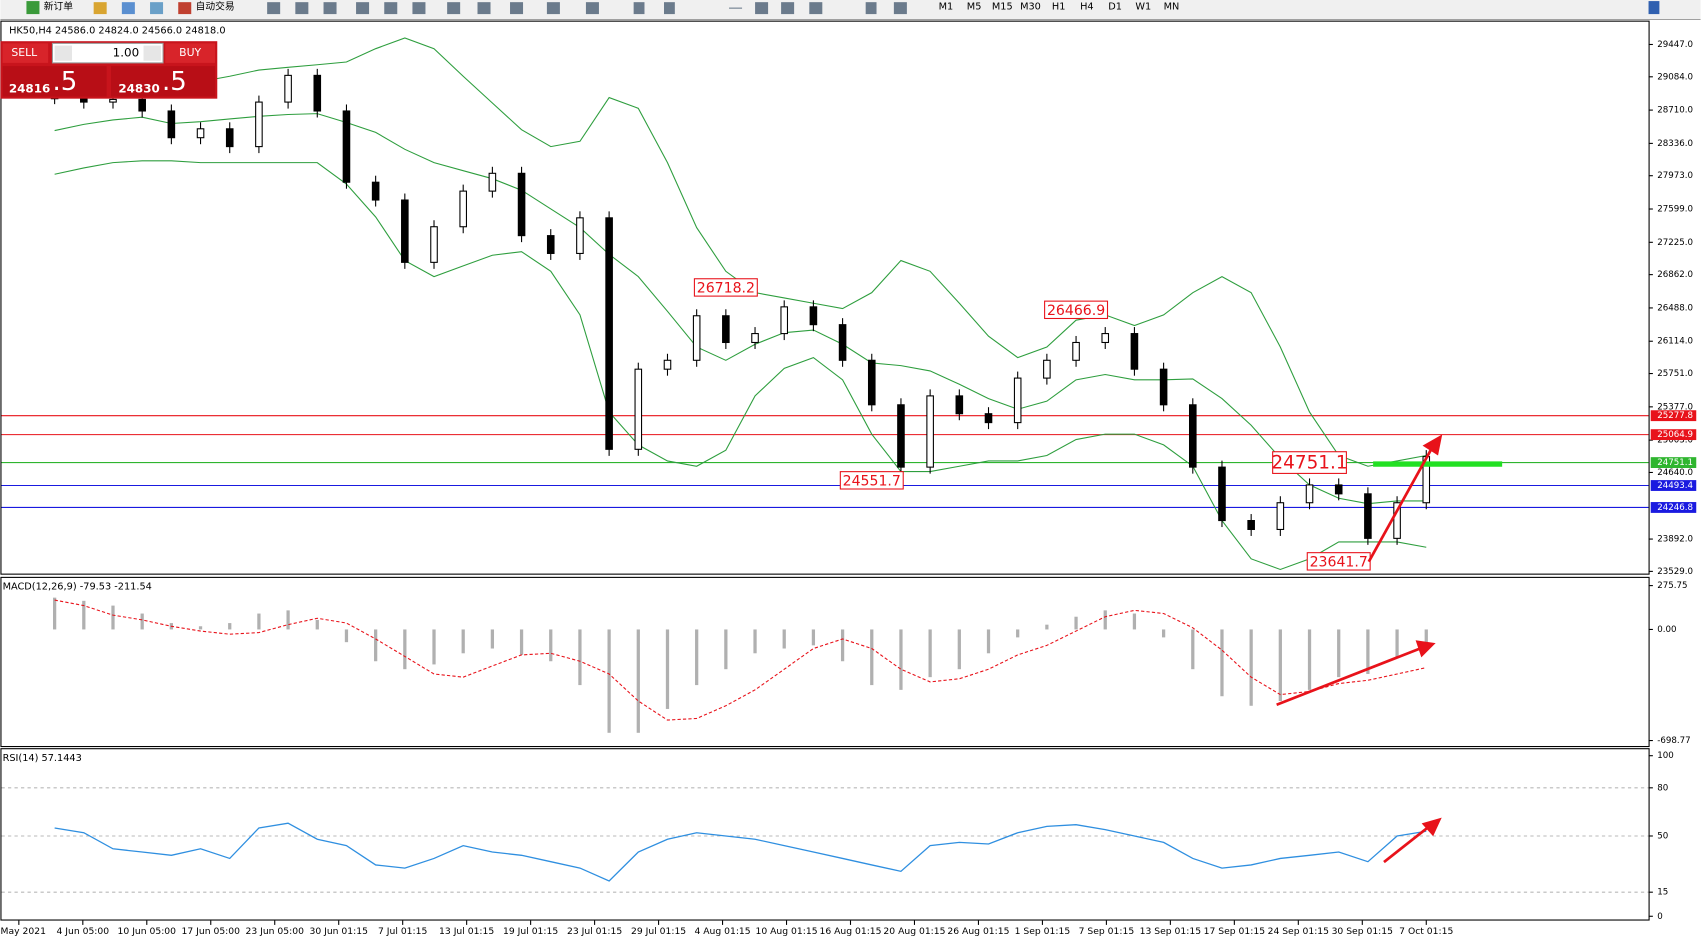 The width and height of the screenshot is (1701, 939). Describe the element at coordinates (850, 10) in the screenshot. I see `toolbar` at that location.